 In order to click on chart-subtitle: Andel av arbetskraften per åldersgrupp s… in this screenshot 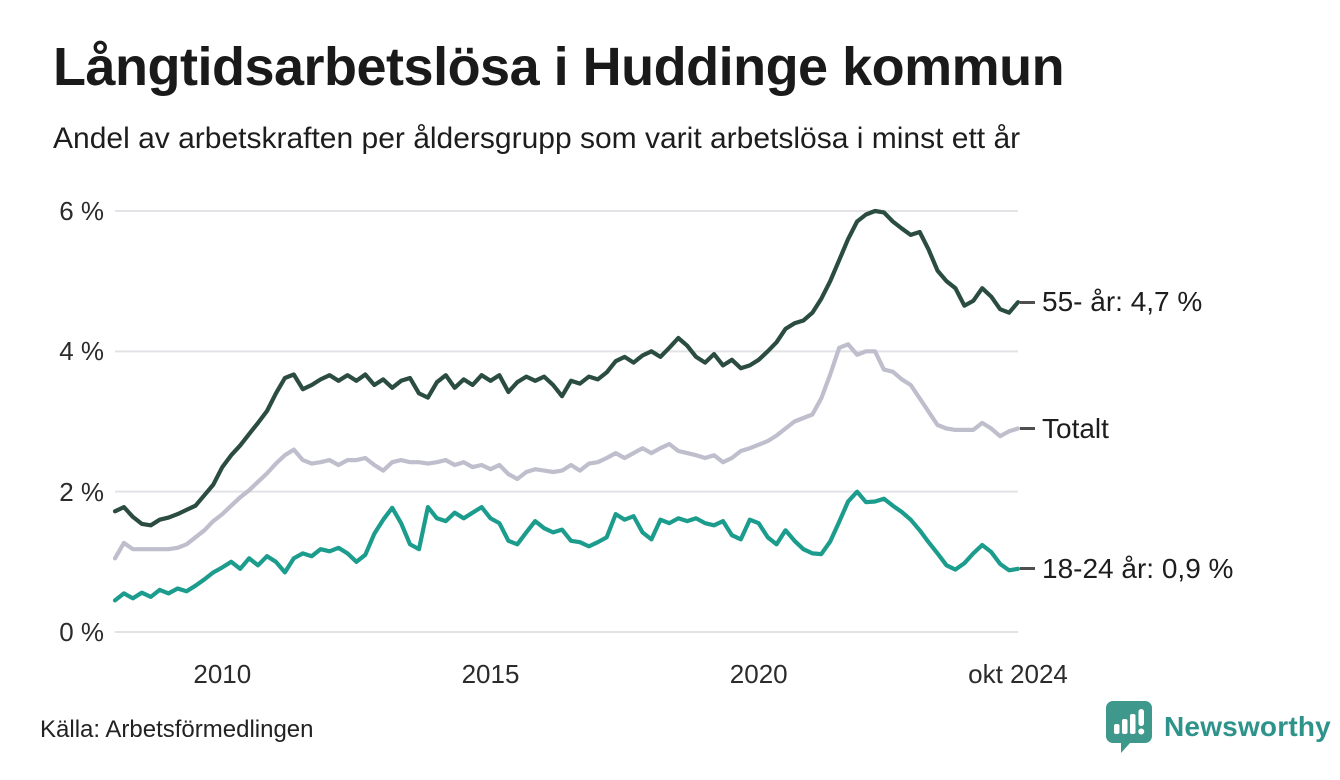, I will do `click(537, 138)`.